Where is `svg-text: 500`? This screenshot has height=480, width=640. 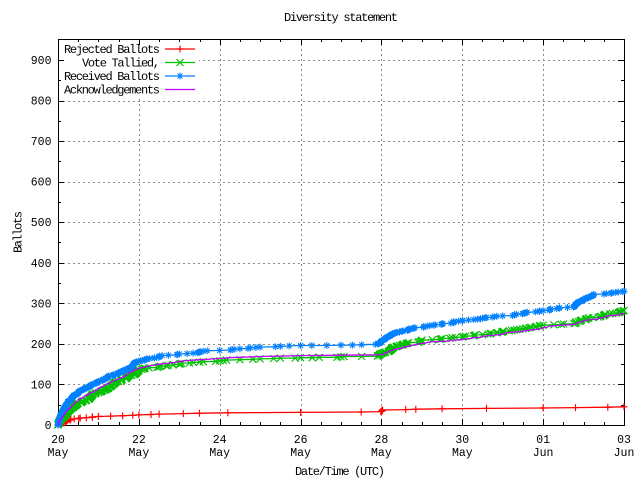
svg-text: 500 is located at coordinates (41, 223).